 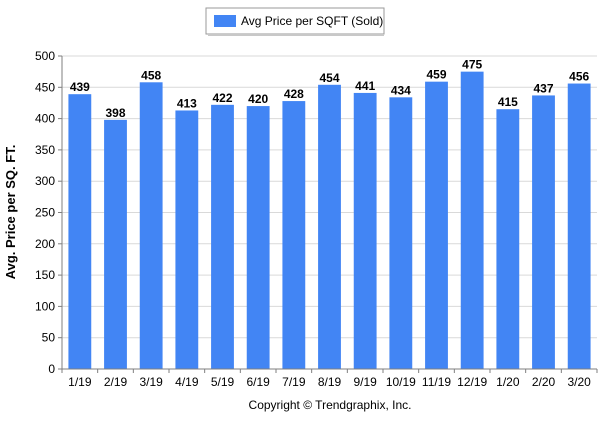 What do you see at coordinates (45, 56) in the screenshot?
I see `y-tick-label: 500` at bounding box center [45, 56].